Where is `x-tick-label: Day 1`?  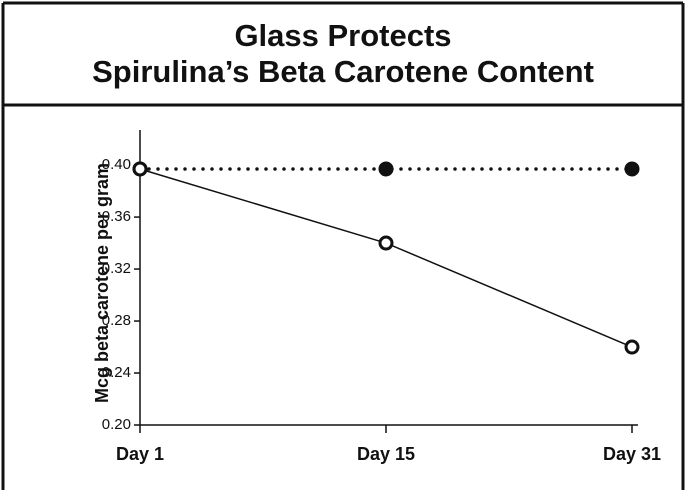
x-tick-label: Day 1 is located at coordinates (140, 454).